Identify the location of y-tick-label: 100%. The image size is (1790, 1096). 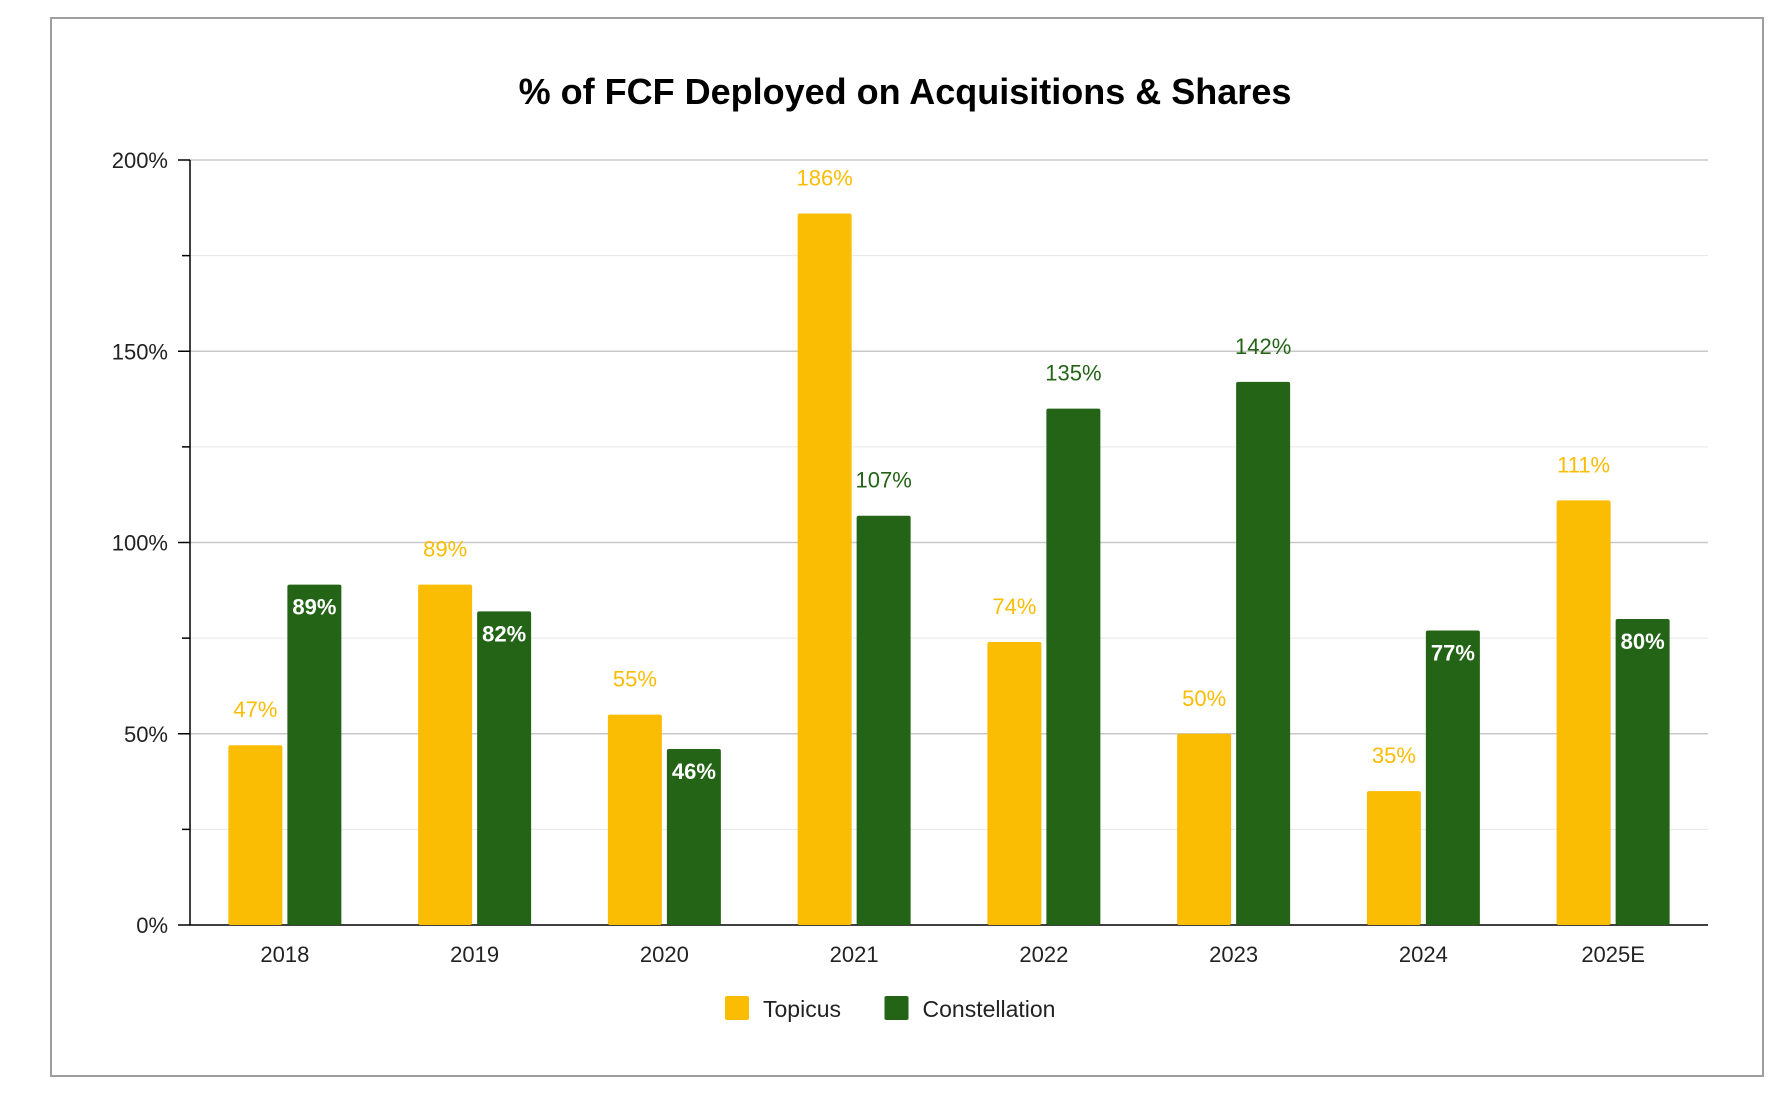
(140, 543).